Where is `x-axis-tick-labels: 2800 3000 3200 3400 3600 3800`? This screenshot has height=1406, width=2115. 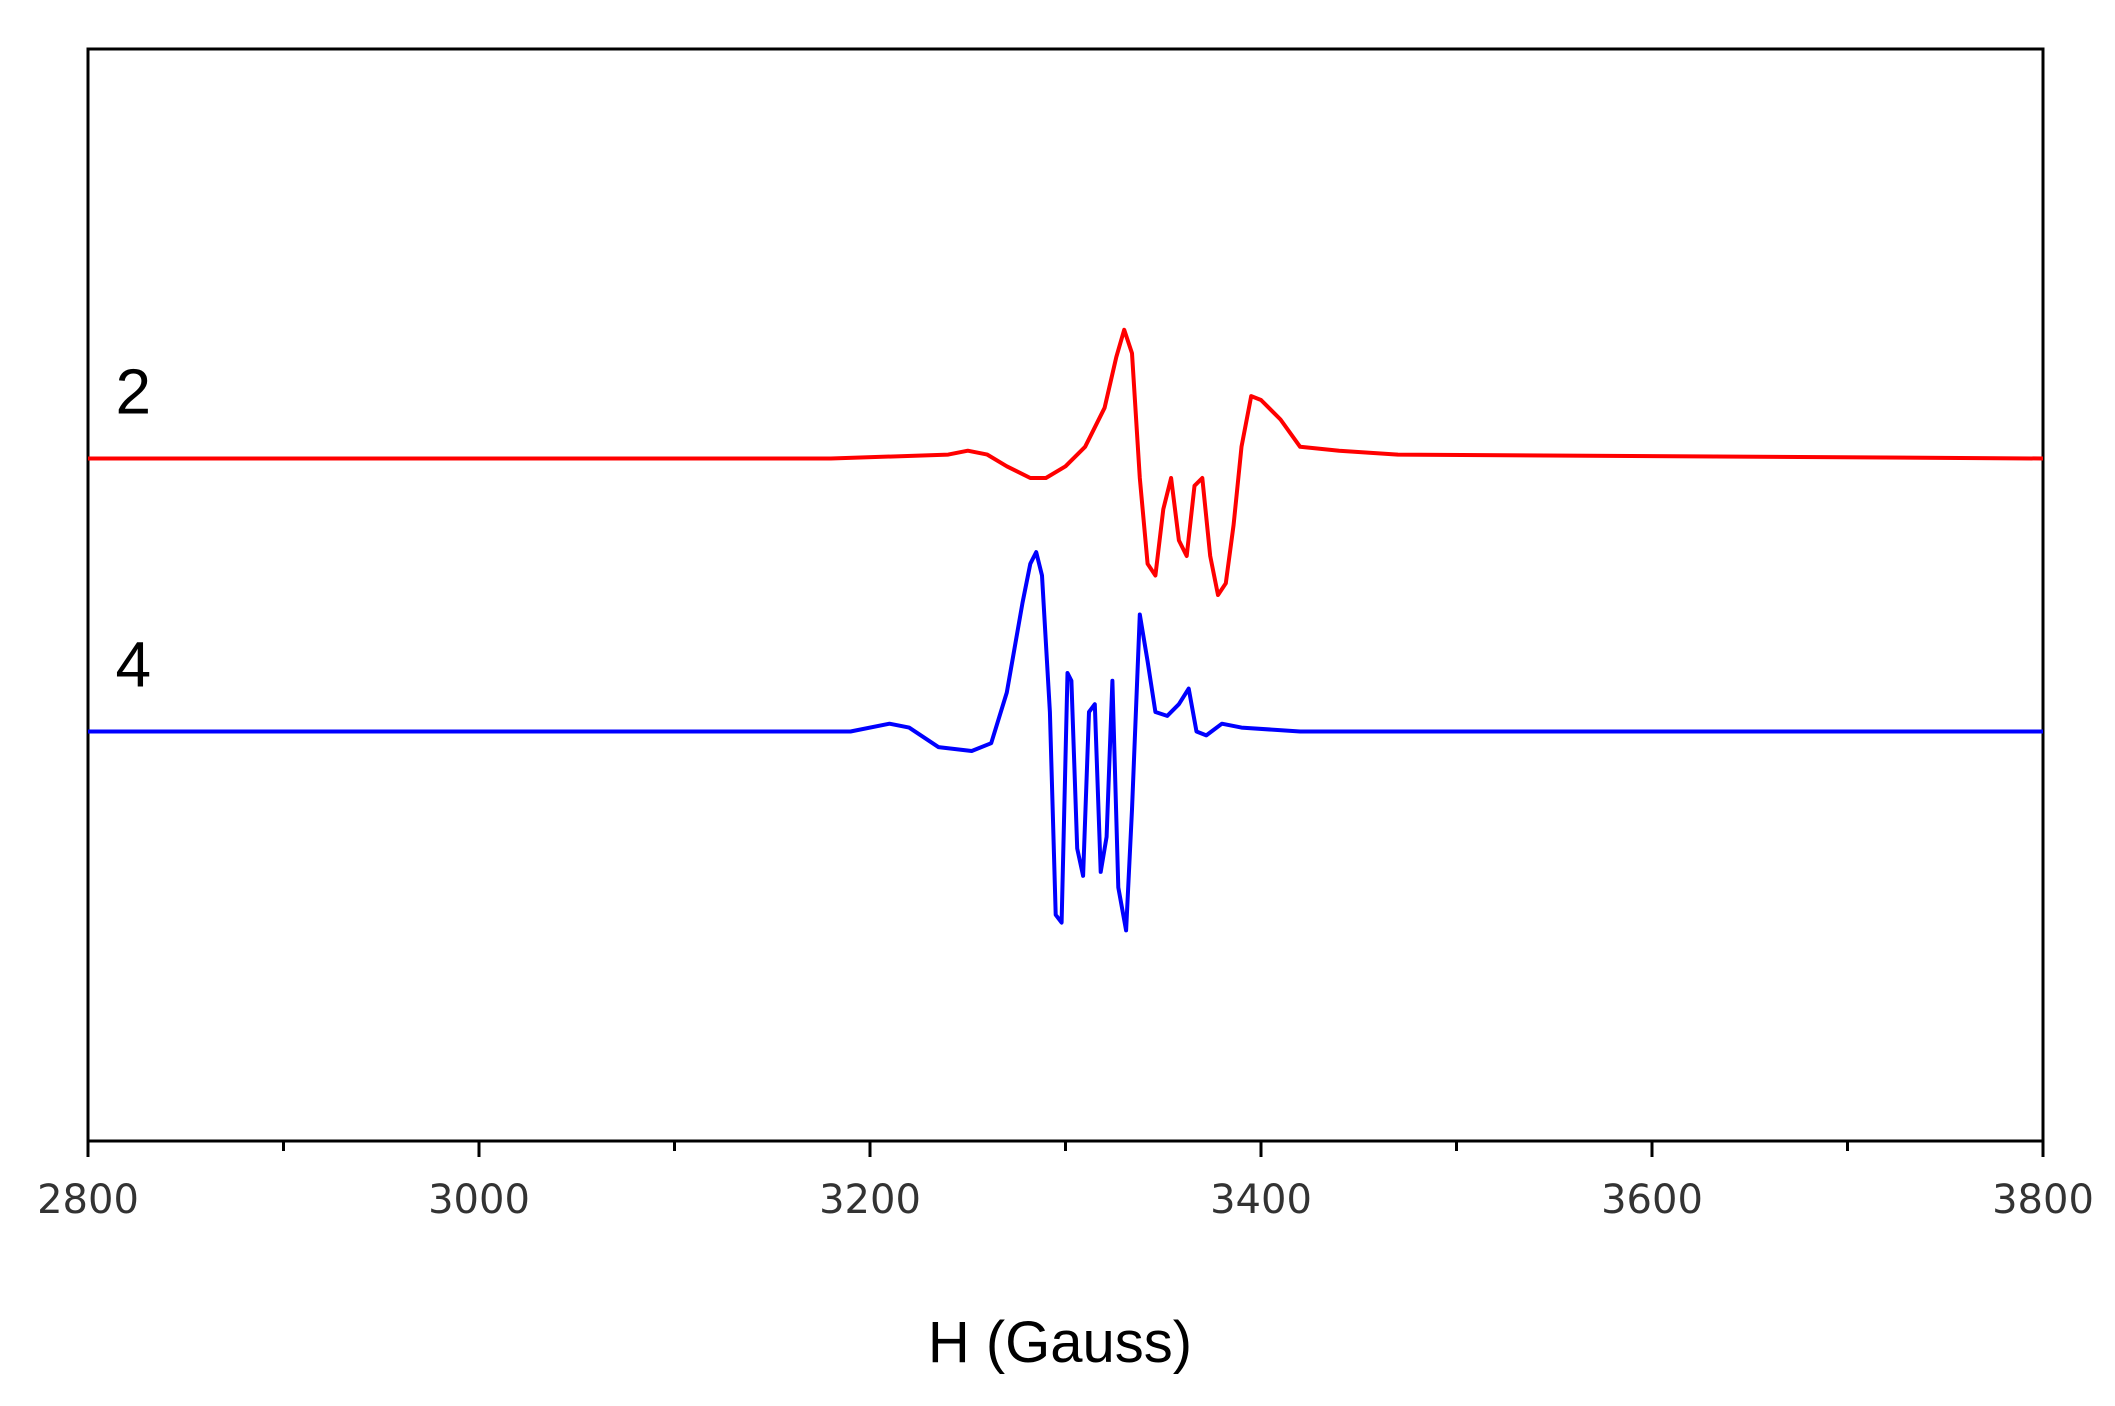 x-axis-tick-labels: 2800 3000 3200 3400 3600 3800 is located at coordinates (1065, 1200).